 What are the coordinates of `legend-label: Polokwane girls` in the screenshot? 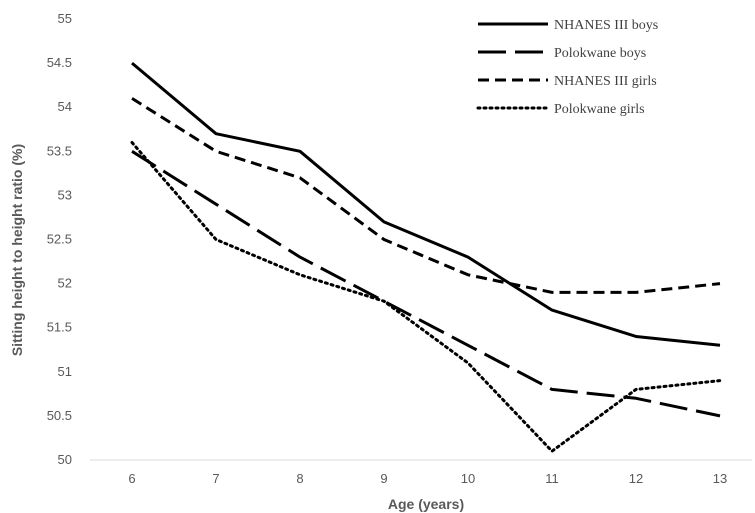 It's located at (599, 109).